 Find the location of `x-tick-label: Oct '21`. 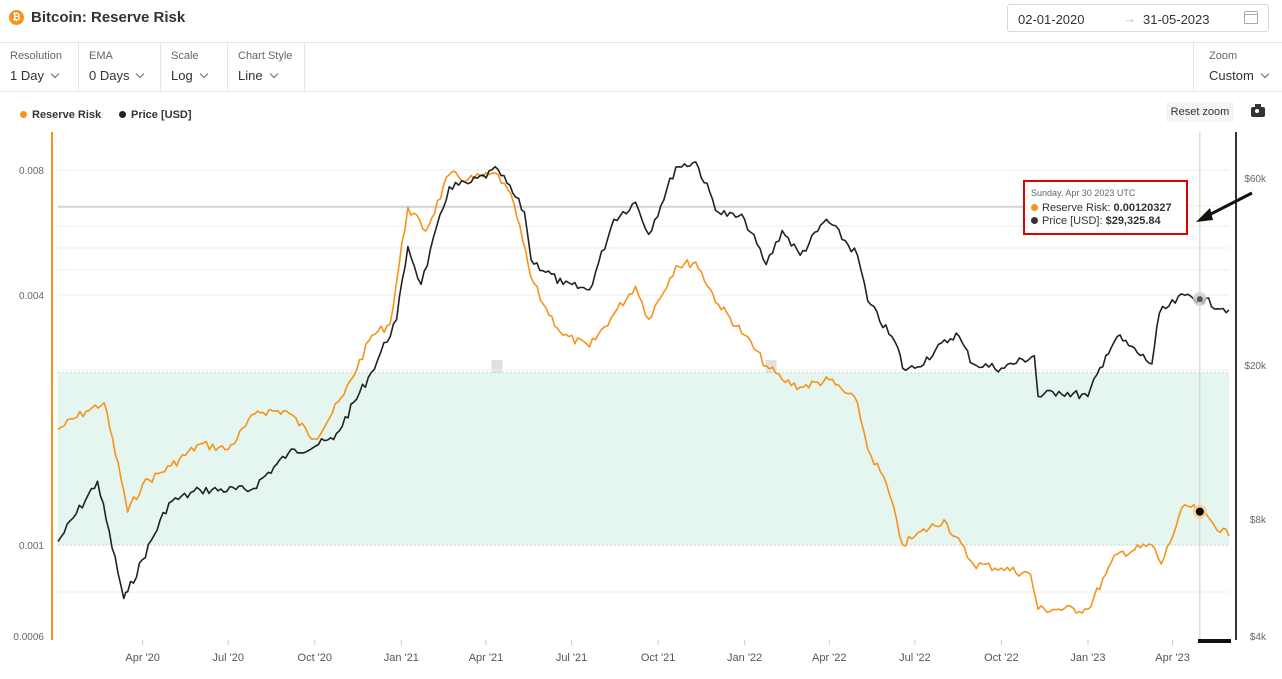

x-tick-label: Oct '21 is located at coordinates (658, 658).